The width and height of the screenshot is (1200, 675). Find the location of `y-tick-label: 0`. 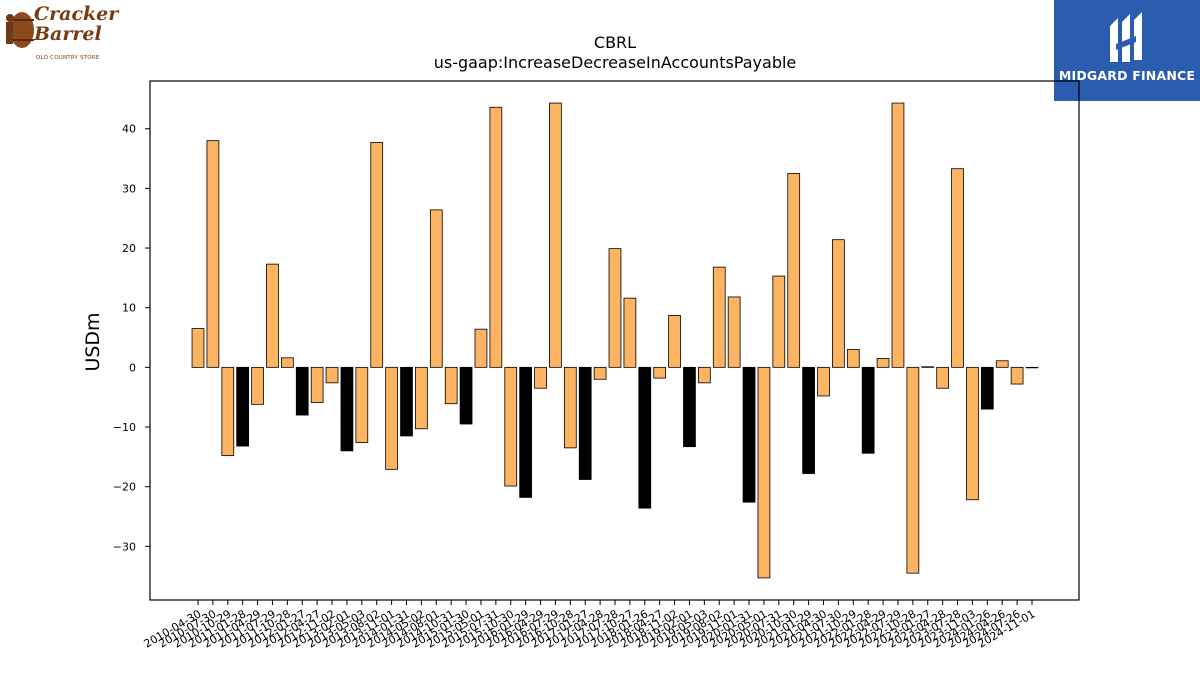

y-tick-label: 0 is located at coordinates (132, 367).